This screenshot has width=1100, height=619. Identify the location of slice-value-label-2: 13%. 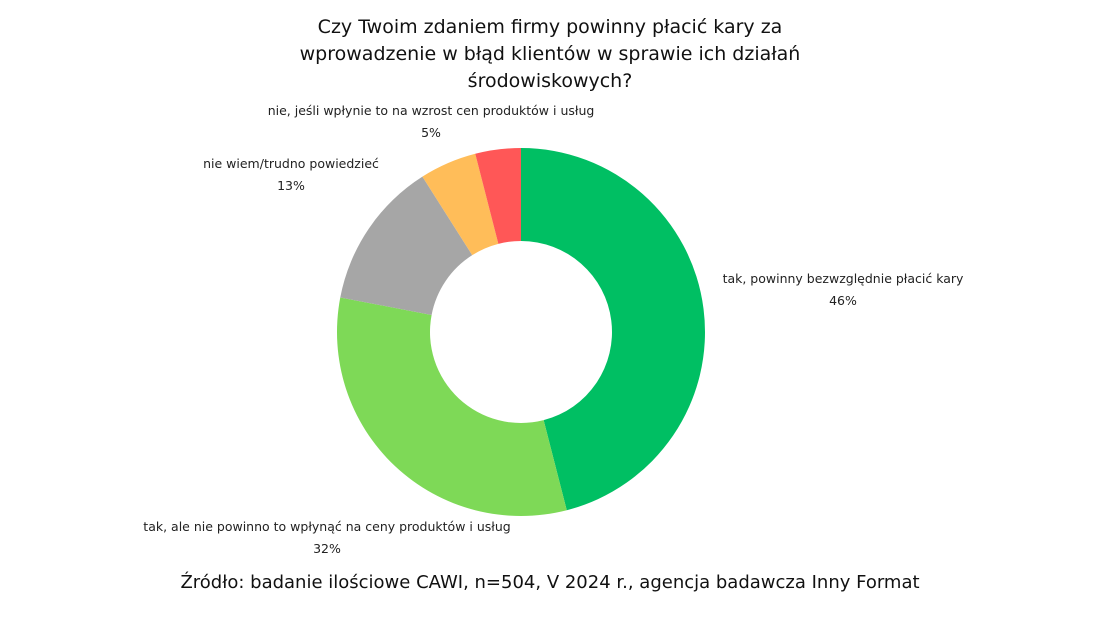
(291, 185).